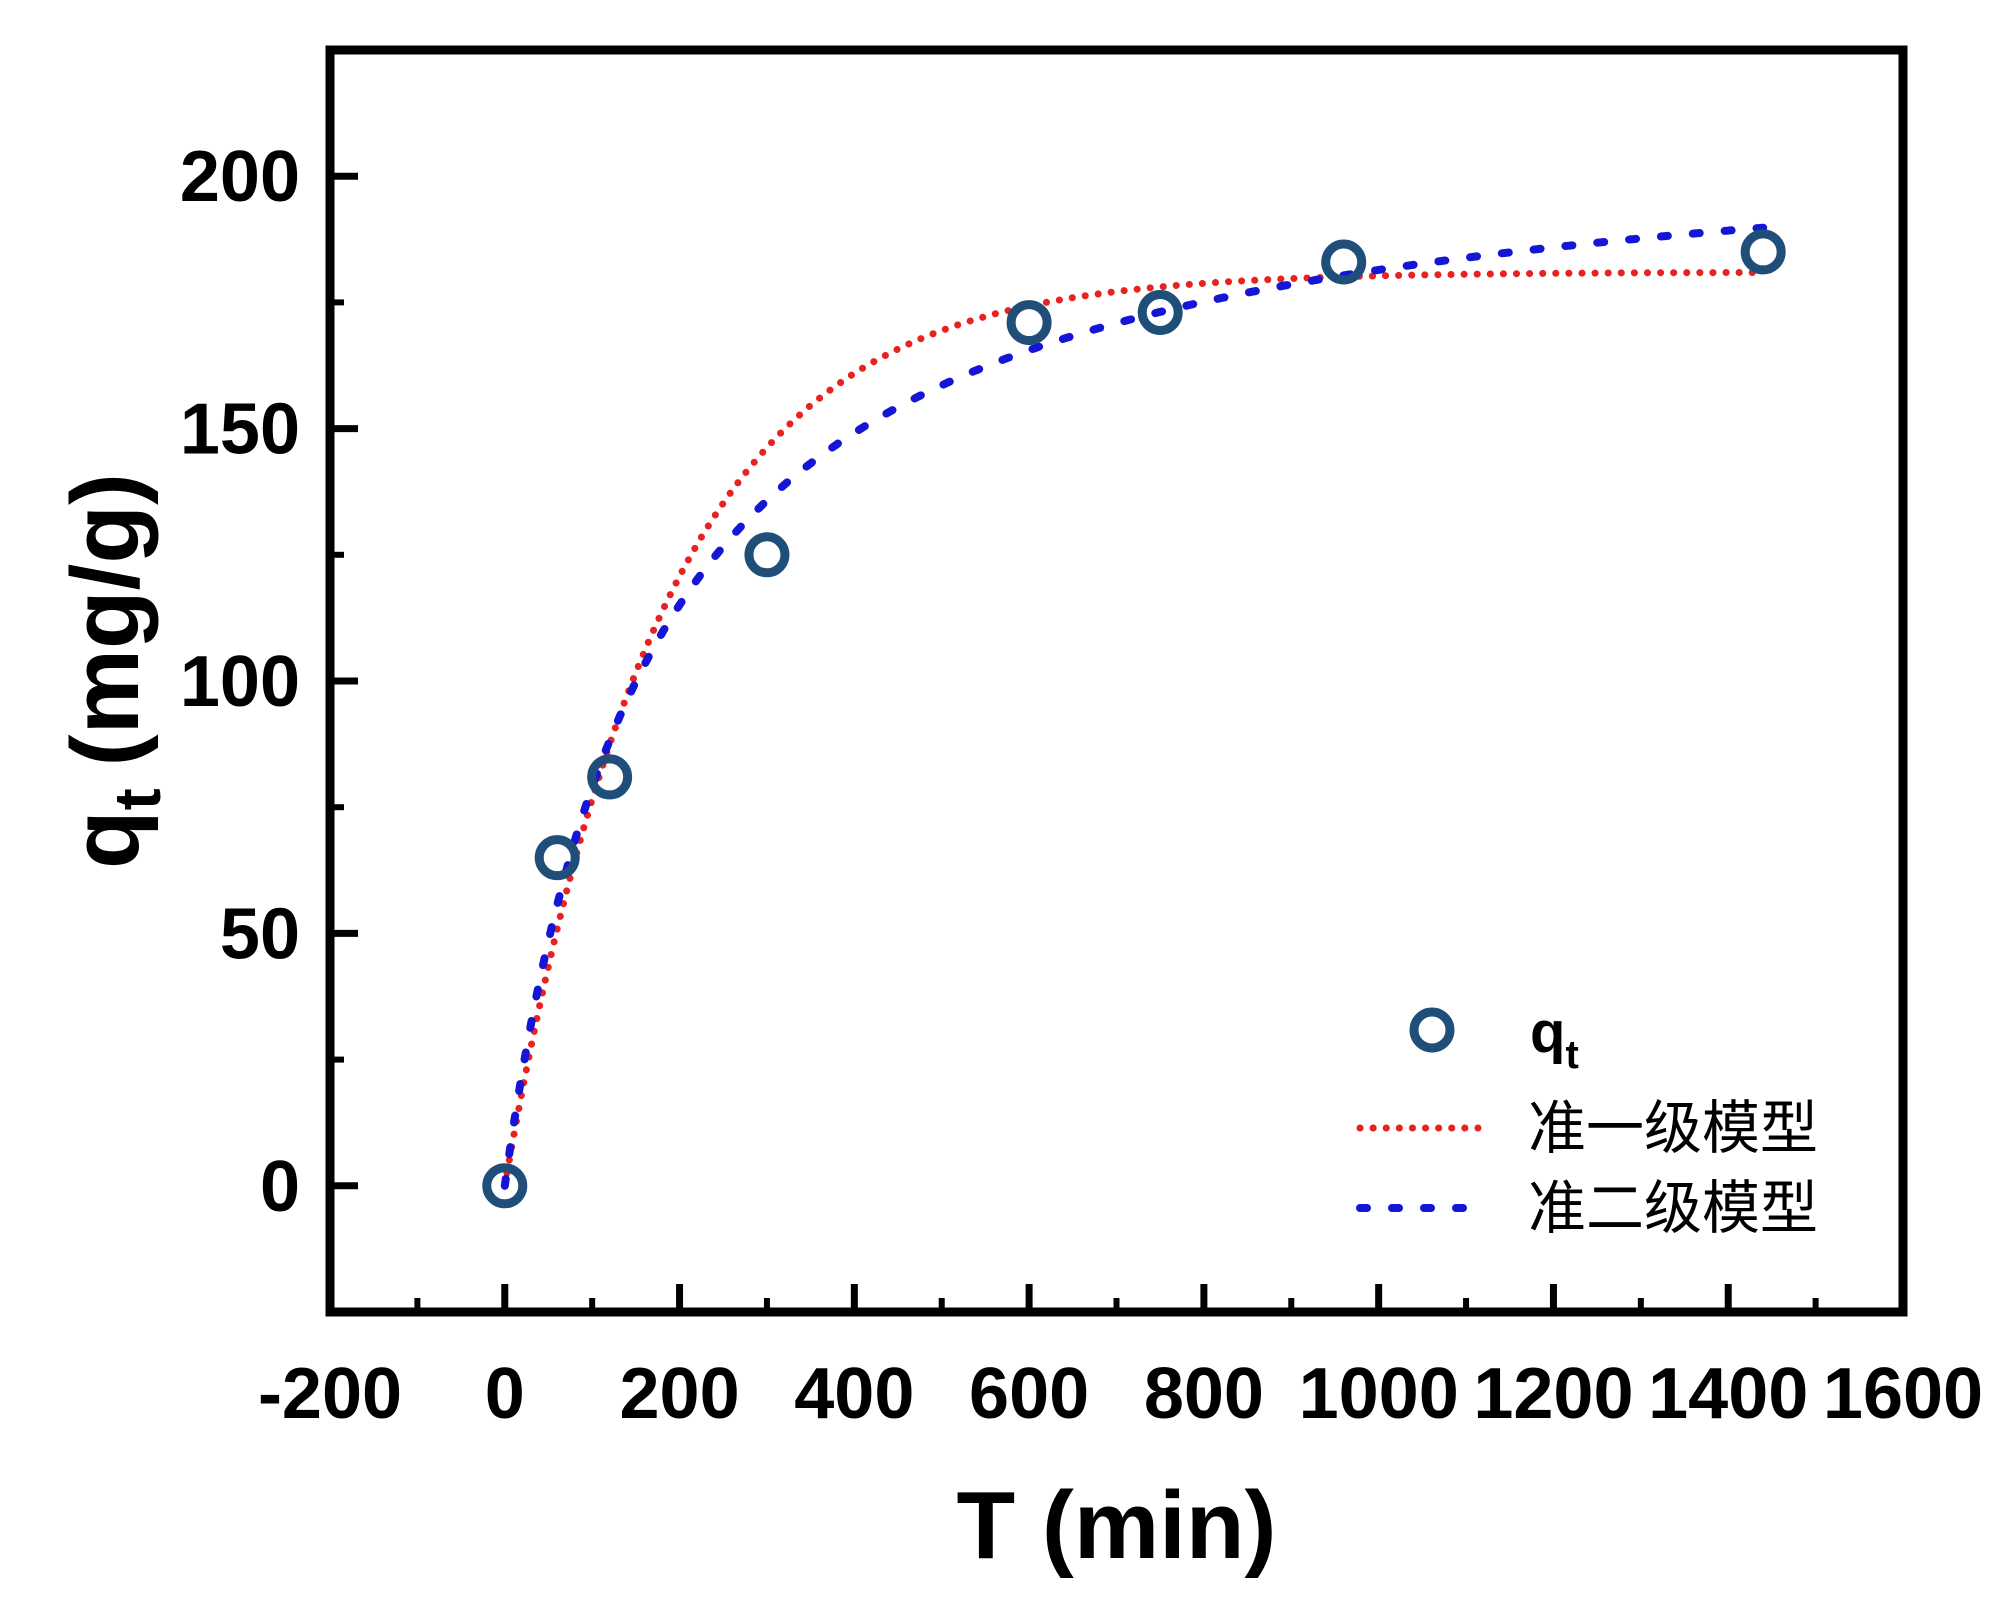 The image size is (2000, 1609). Describe the element at coordinates (1379, 1394) in the screenshot. I see `x-tick-label: 1000` at that location.